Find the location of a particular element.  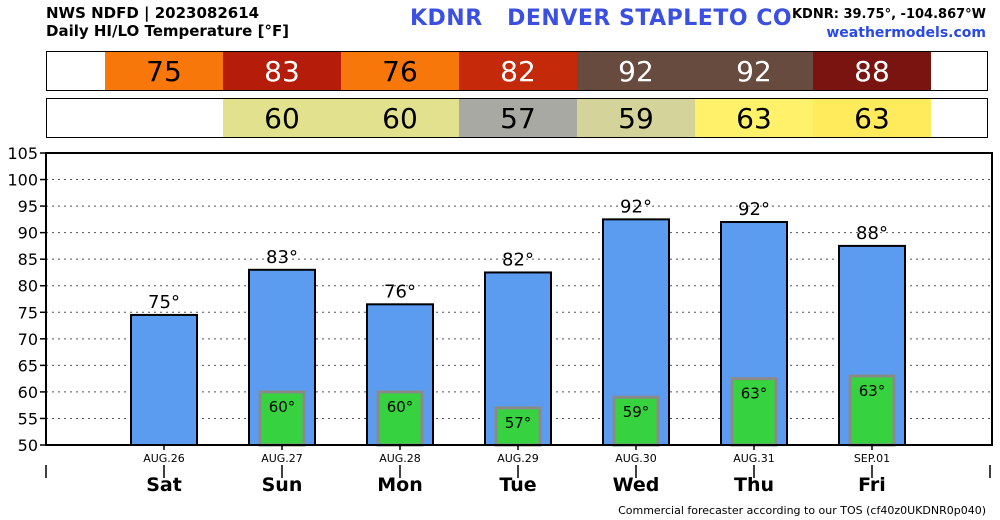

day-label: Fri is located at coordinates (872, 485).